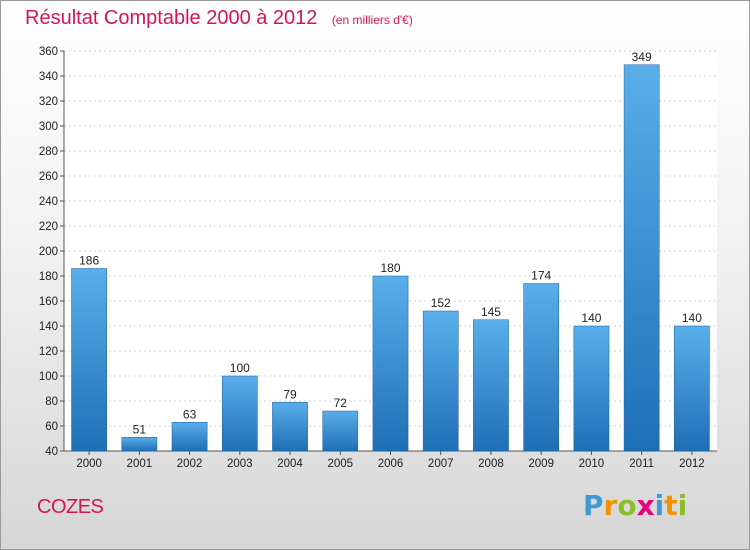 The image size is (750, 550). What do you see at coordinates (372, 20) in the screenshot?
I see `chart-subtitle: (en milliers d'€)` at bounding box center [372, 20].